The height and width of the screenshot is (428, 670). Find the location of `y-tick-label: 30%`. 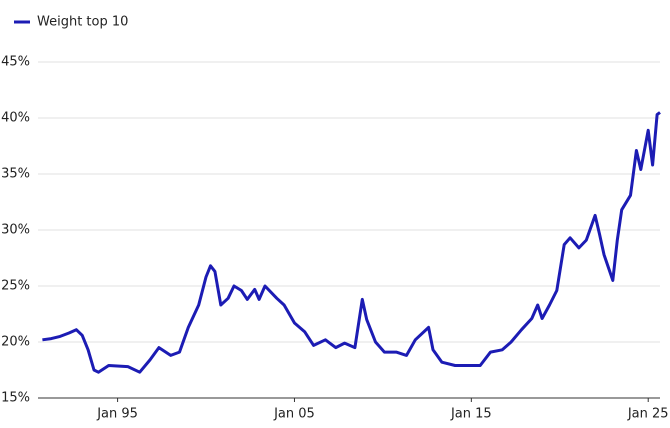

y-tick-label: 30% is located at coordinates (15, 230).